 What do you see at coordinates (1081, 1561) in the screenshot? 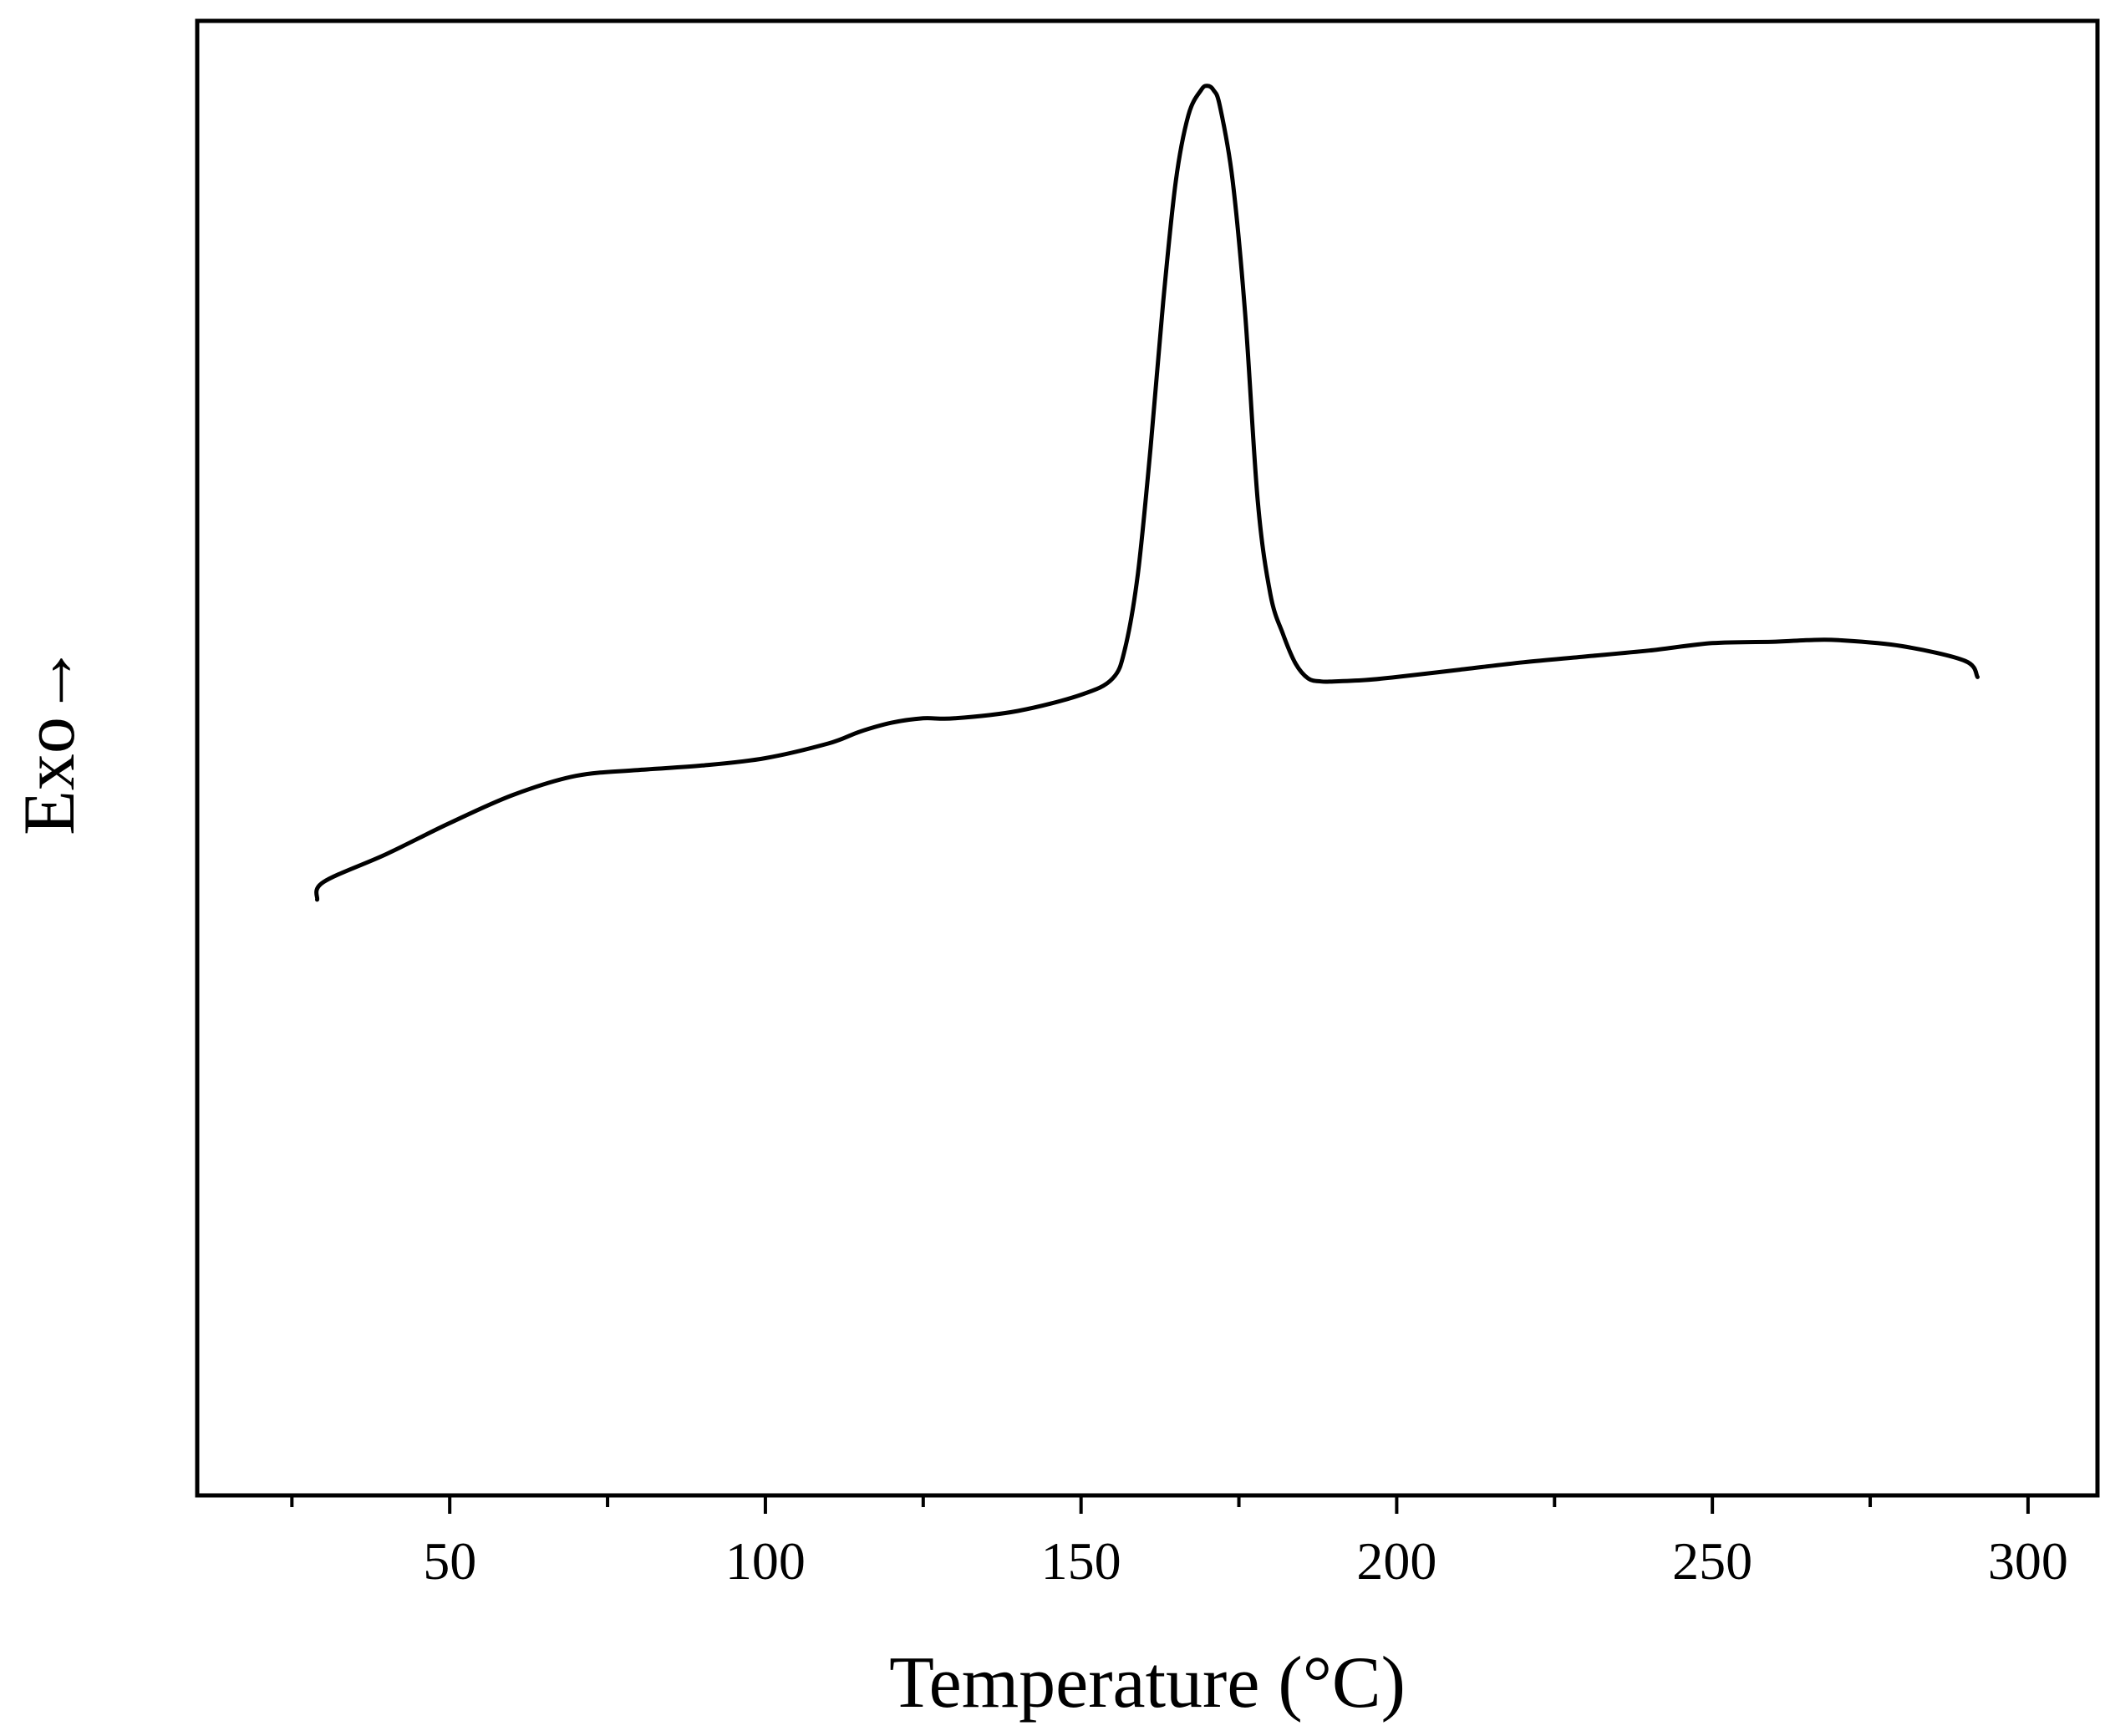
I see `x-tick-label-150: 150` at bounding box center [1081, 1561].